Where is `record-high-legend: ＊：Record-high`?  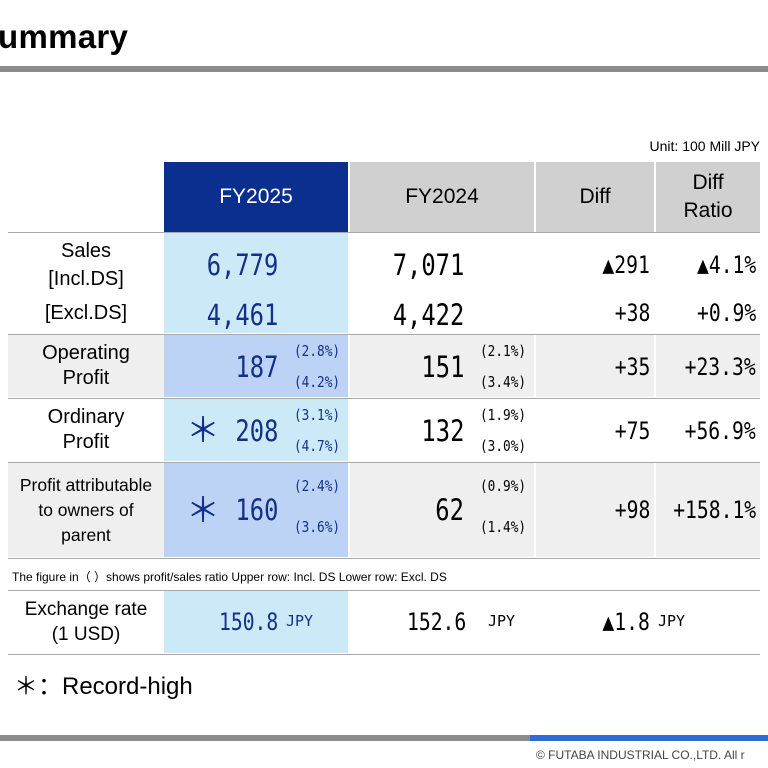 record-high-legend: ＊：Record-high is located at coordinates (103, 686).